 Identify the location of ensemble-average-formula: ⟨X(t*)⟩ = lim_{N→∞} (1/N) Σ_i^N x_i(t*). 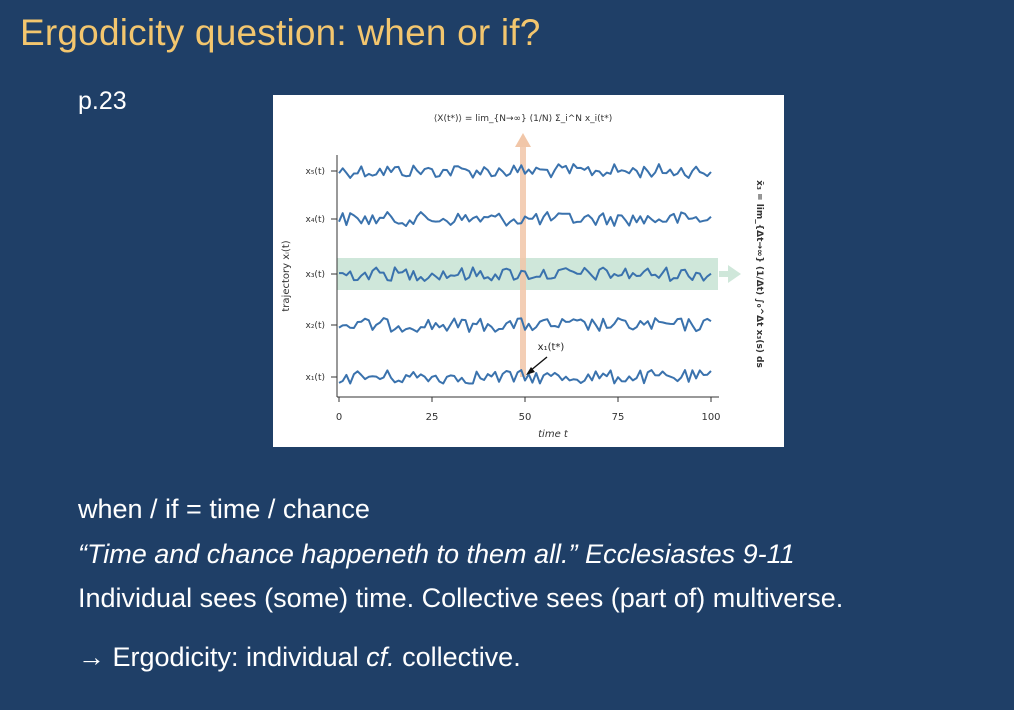
(523, 119).